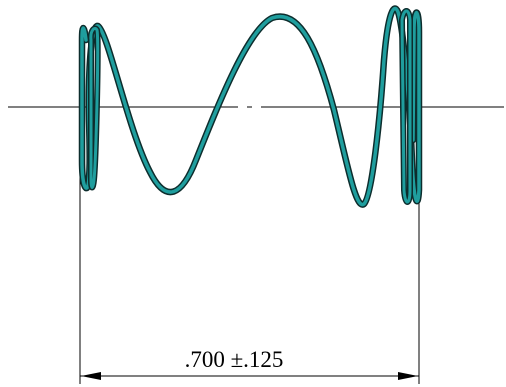 This screenshot has width=506, height=387. What do you see at coordinates (406, 106) in the screenshot?
I see `right-end-coil` at bounding box center [406, 106].